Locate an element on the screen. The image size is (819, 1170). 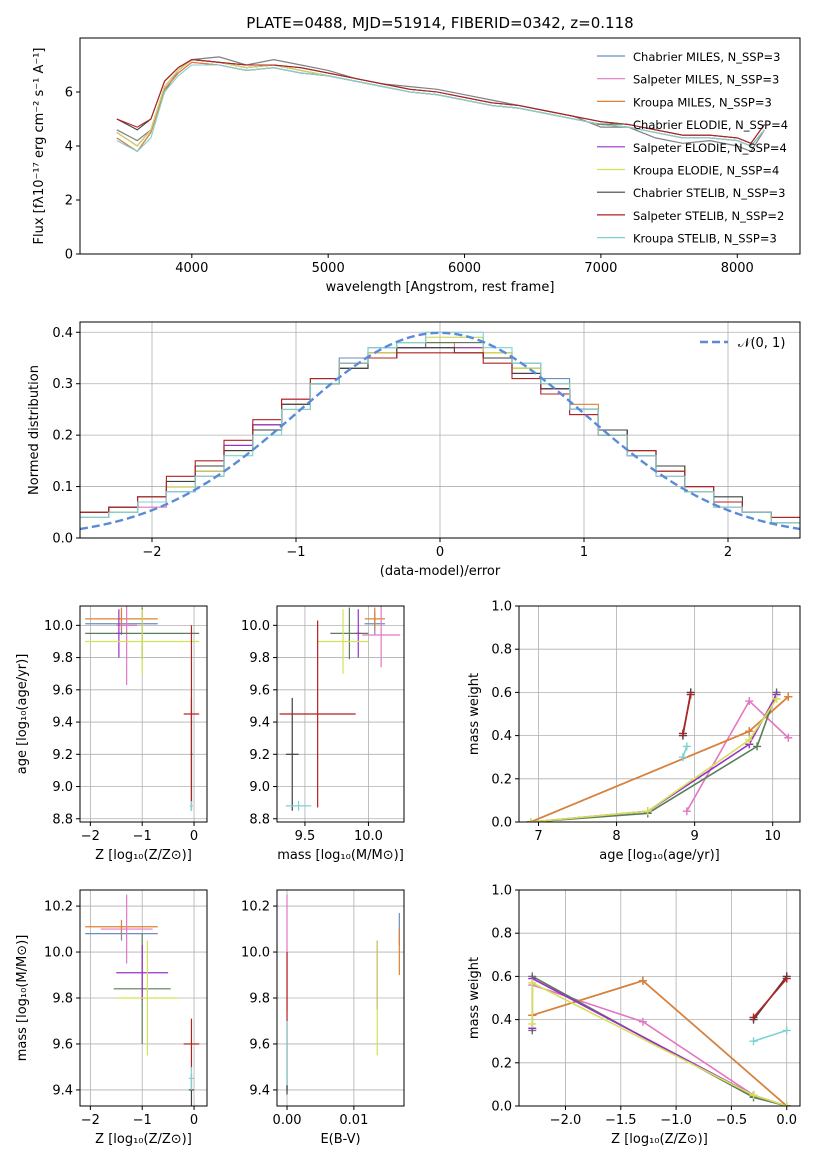
plot-area is located at coordinates (142, 708).